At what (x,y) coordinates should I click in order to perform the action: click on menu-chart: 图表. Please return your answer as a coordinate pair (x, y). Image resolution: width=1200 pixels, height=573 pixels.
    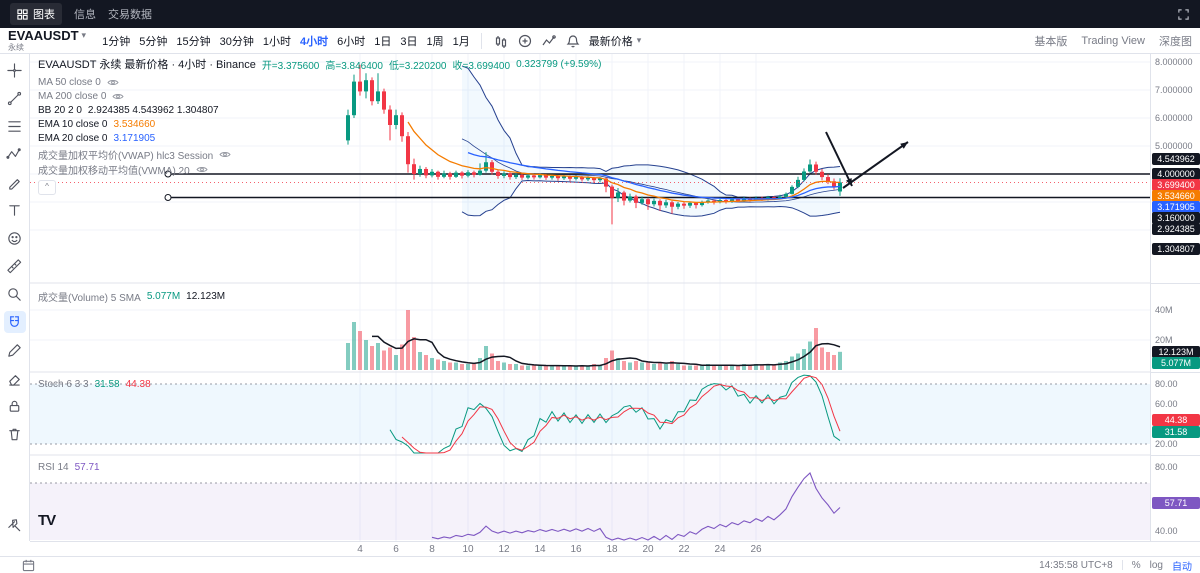
    Looking at the image, I should click on (36, 14).